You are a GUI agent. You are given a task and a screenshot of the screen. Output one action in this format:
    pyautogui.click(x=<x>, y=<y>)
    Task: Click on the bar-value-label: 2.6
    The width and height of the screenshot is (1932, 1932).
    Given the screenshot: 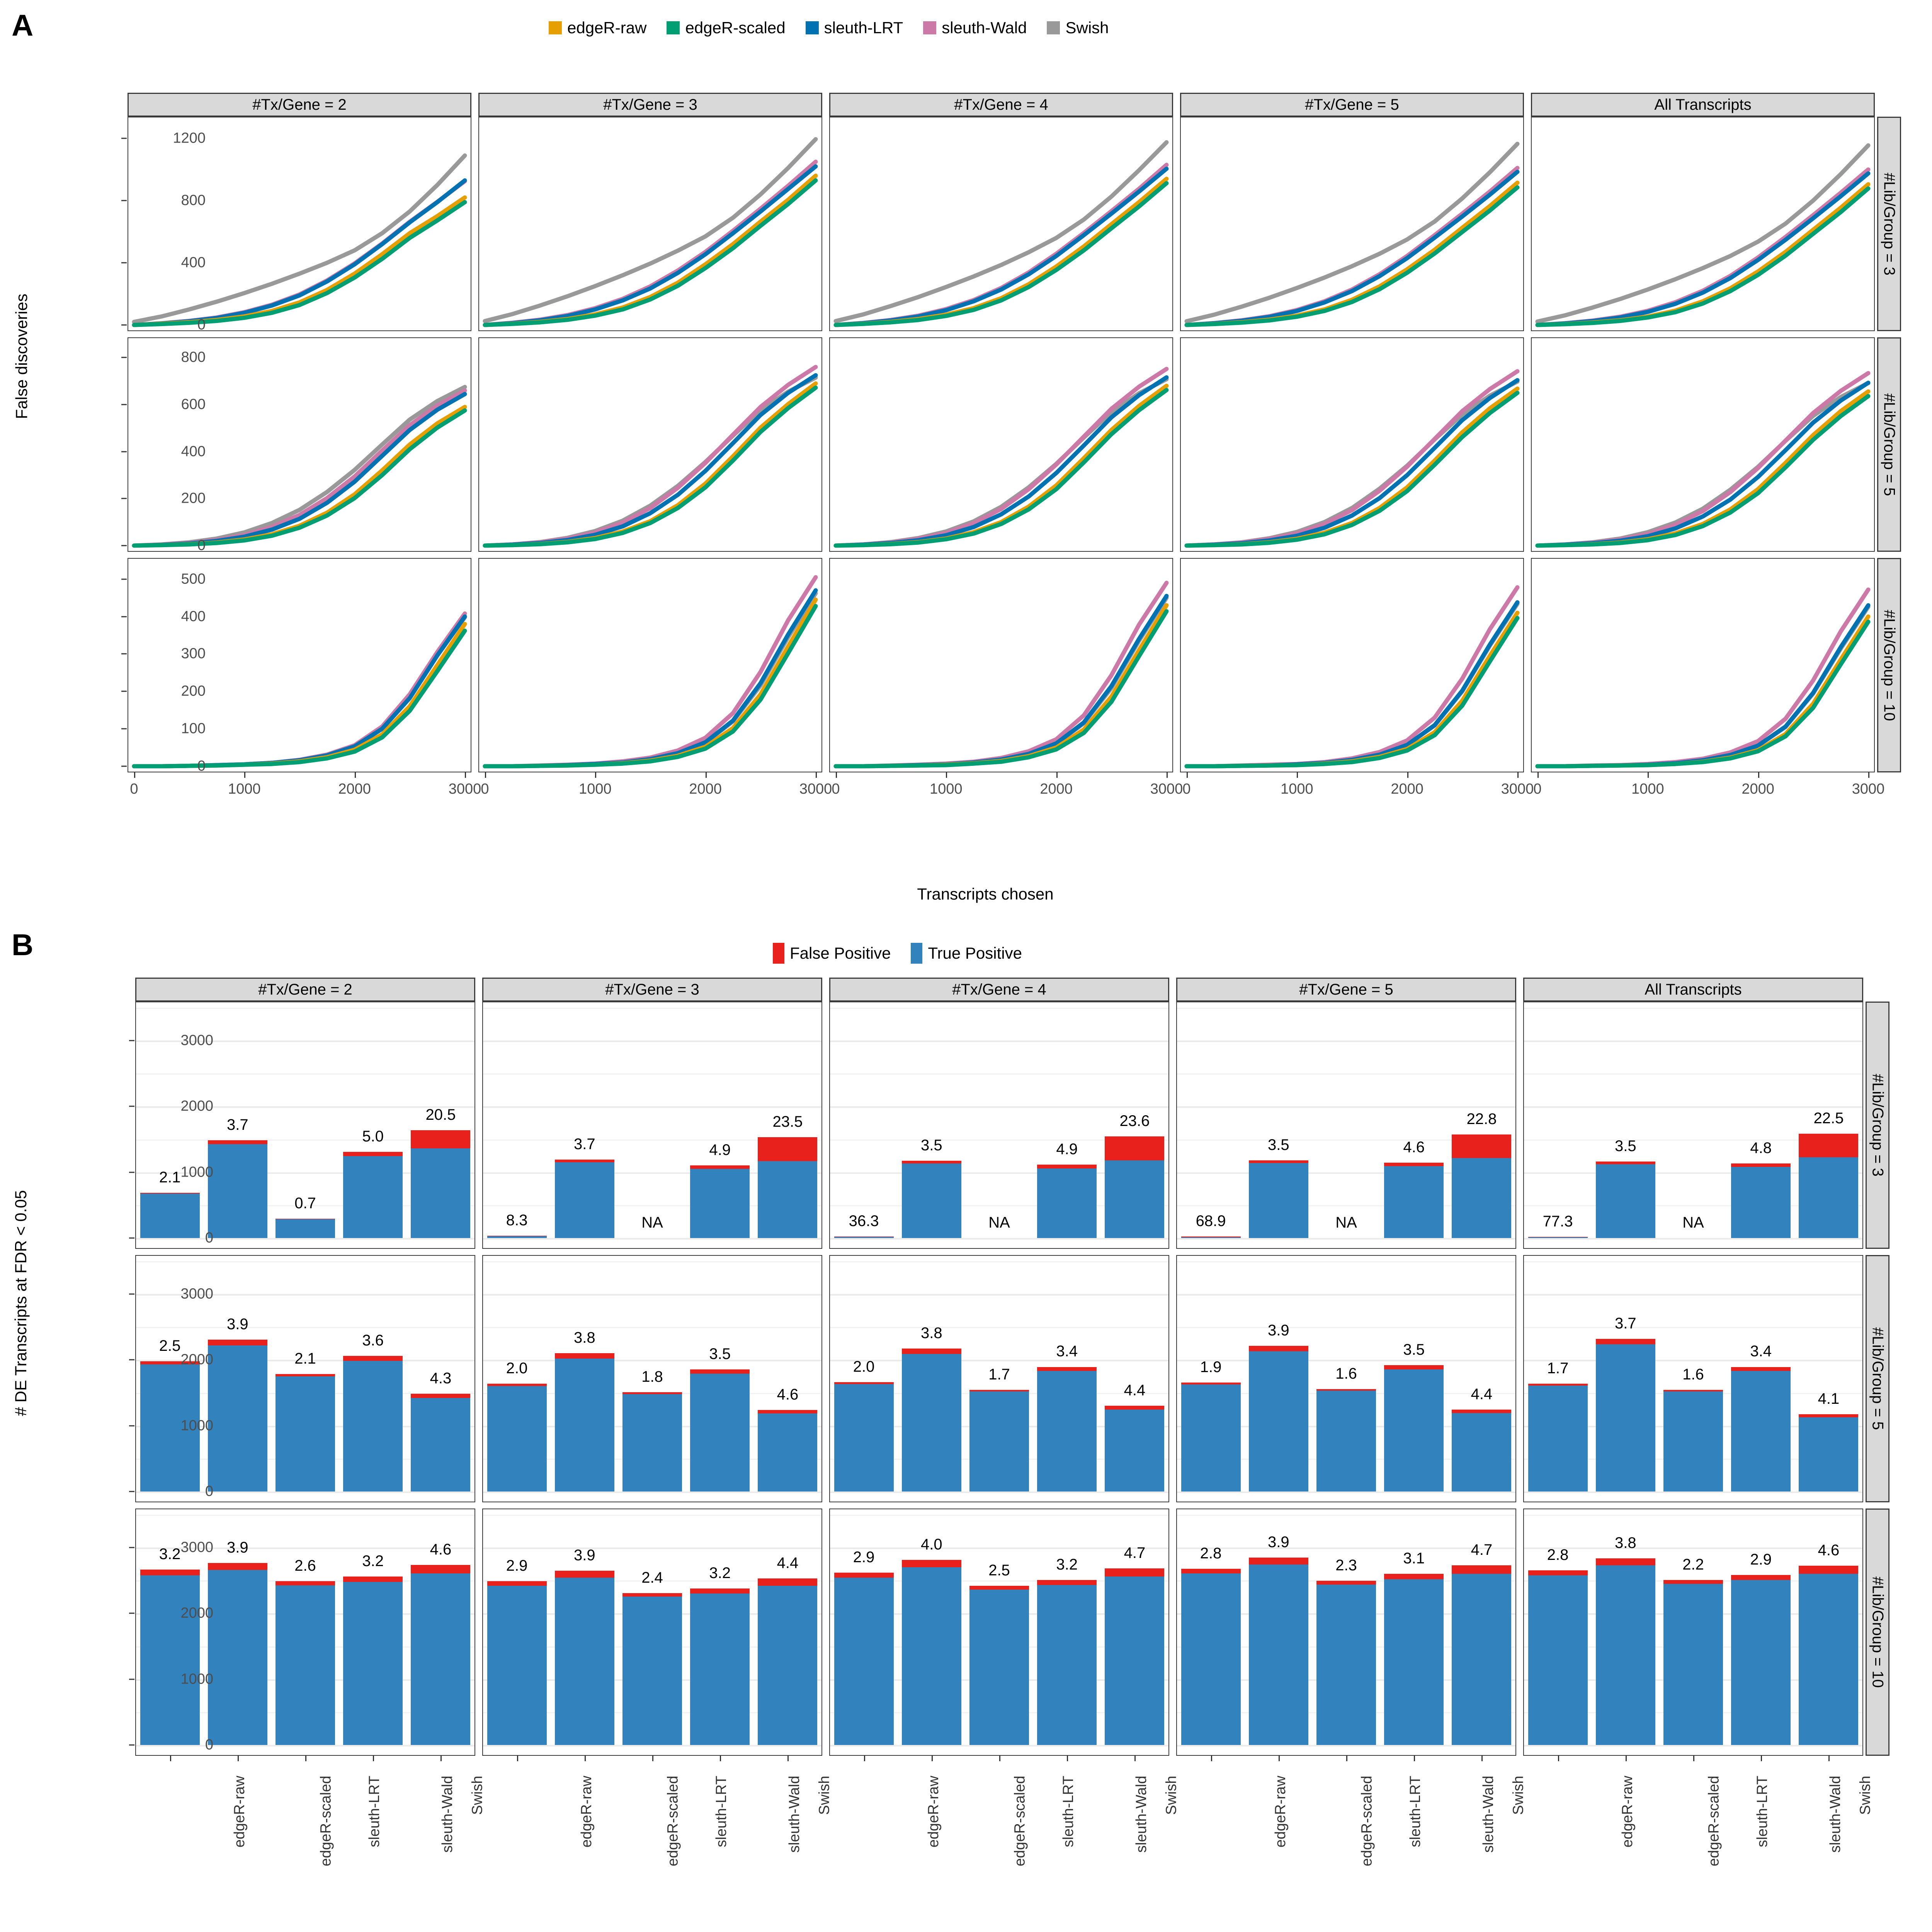 What is the action you would take?
    pyautogui.click(x=305, y=1566)
    